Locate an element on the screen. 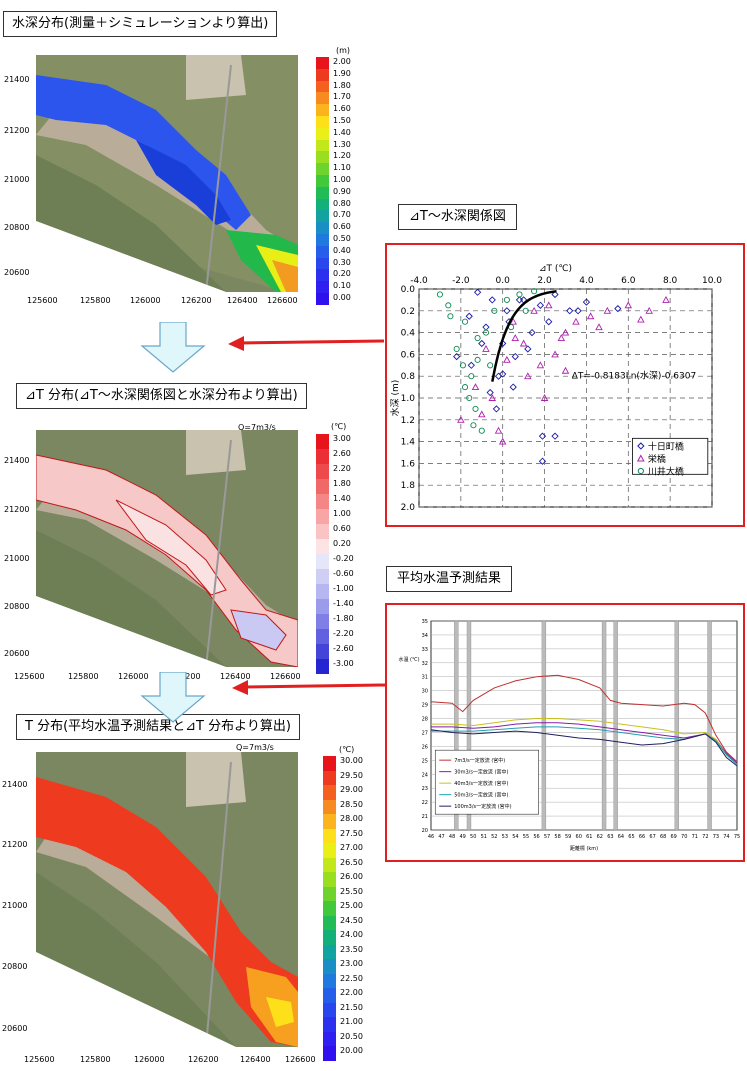  x-tick-label: 51 is located at coordinates (484, 837).